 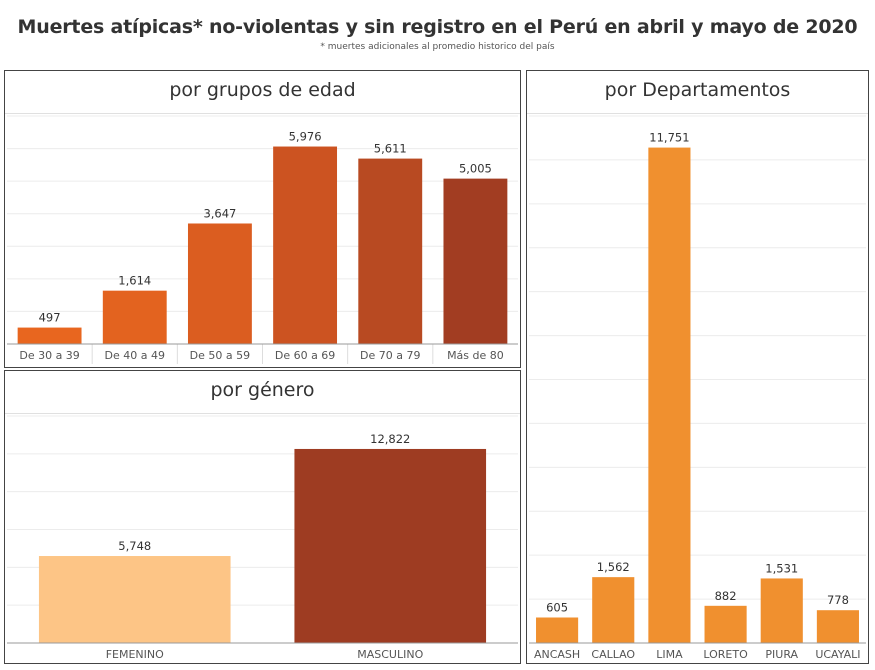 What do you see at coordinates (781, 654) in the screenshot?
I see `departamentos-category-label-4: PIURA` at bounding box center [781, 654].